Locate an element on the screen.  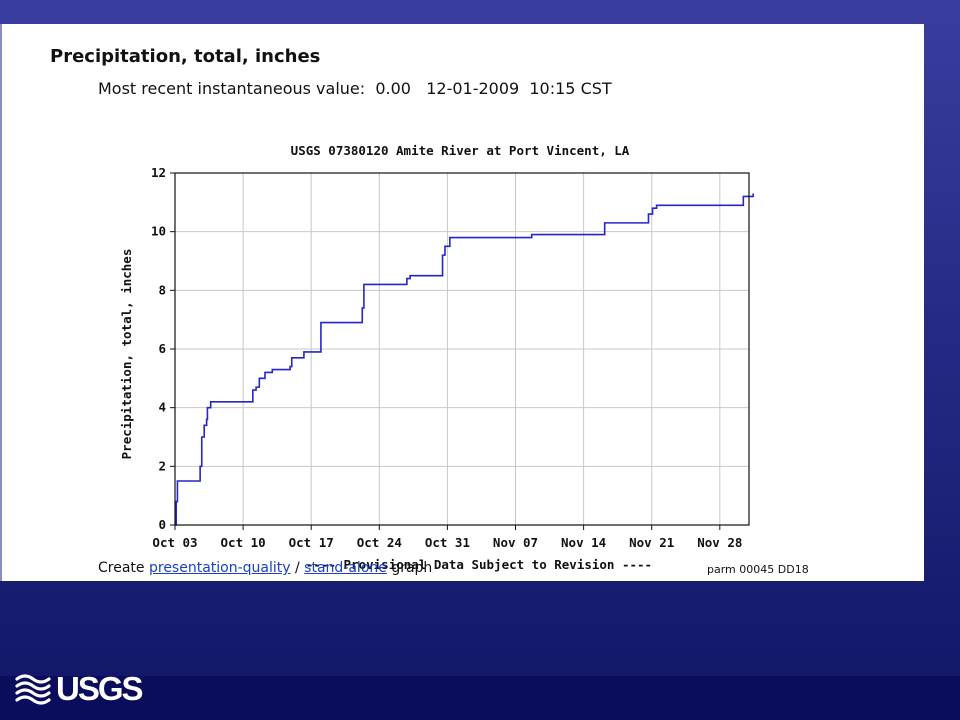
y-tick-label: 10 is located at coordinates (158, 231).